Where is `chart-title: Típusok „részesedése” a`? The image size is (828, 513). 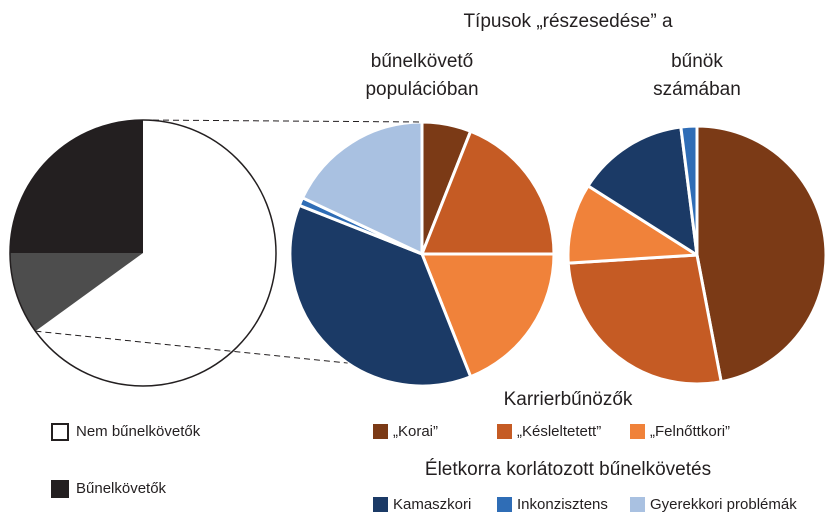 chart-title: Típusok „részesedése” a is located at coordinates (568, 21).